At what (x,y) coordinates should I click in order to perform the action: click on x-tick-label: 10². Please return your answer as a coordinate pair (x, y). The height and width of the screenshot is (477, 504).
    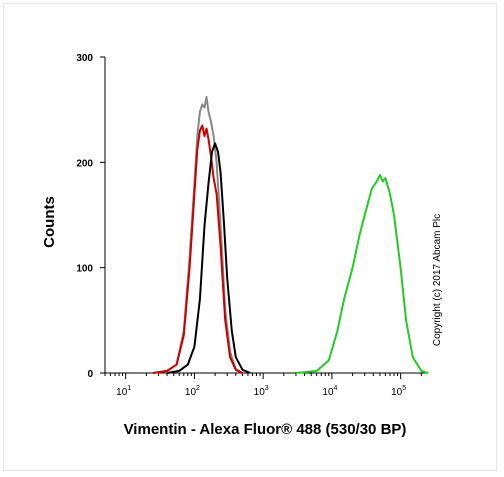
    Looking at the image, I should click on (192, 391).